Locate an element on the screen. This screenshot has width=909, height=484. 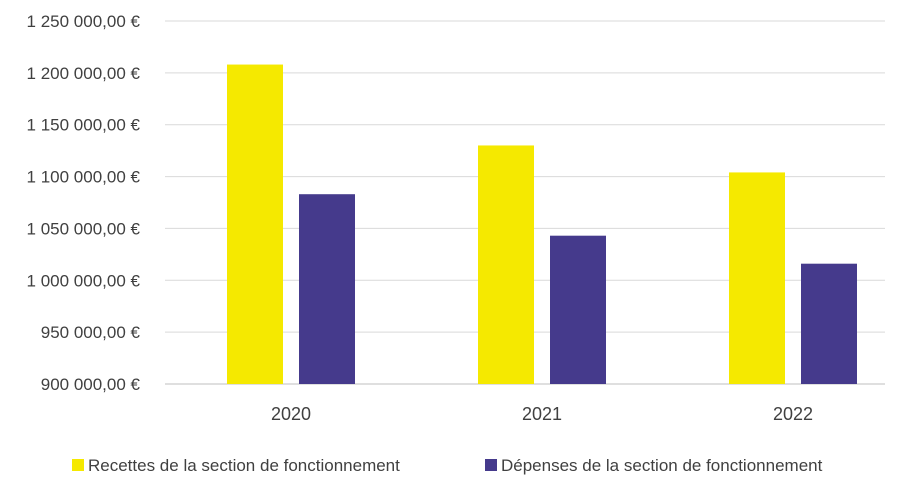
legend-swatch-depenses is located at coordinates (491, 465).